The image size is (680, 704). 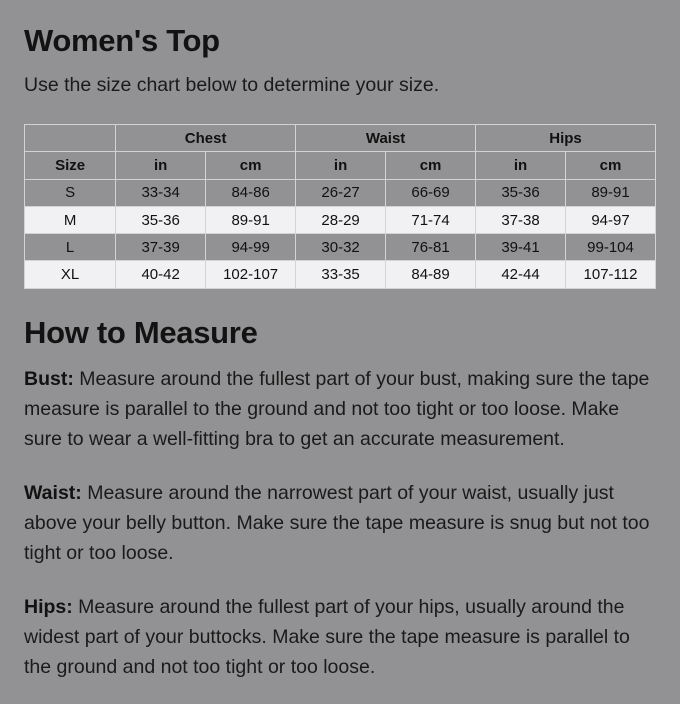 I want to click on column-header-row: Size in cm in cm in cm, so click(x=339, y=165).